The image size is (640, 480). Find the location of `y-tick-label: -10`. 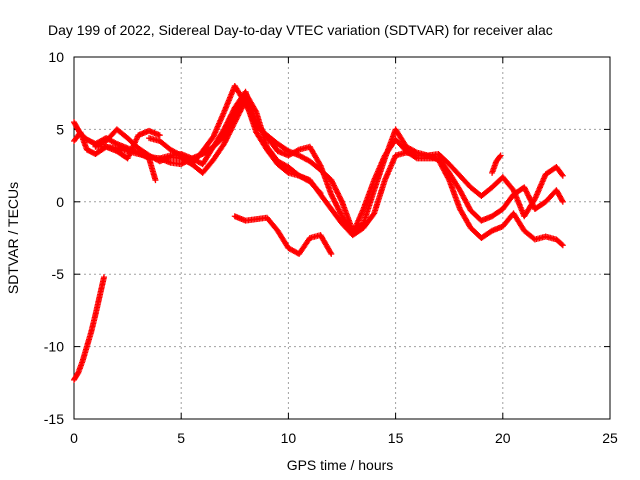

y-tick-label: -10 is located at coordinates (54, 347).